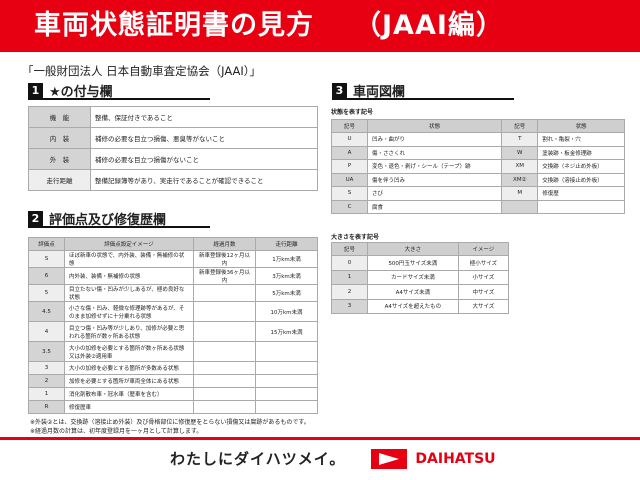 Image resolution: width=640 pixels, height=480 pixels. What do you see at coordinates (520, 139) in the screenshot?
I see `symbol: T` at bounding box center [520, 139].